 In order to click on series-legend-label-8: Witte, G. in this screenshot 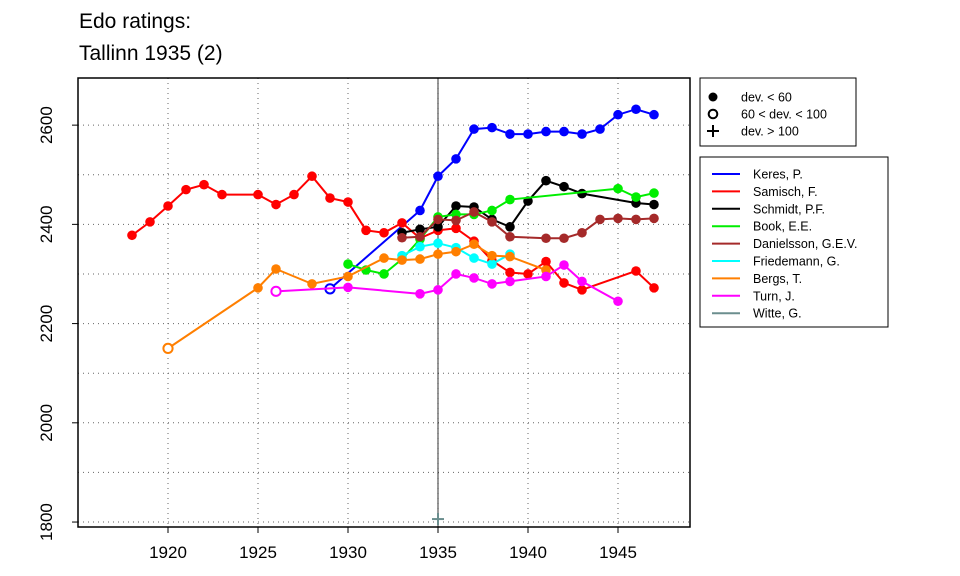, I will do `click(777, 314)`.